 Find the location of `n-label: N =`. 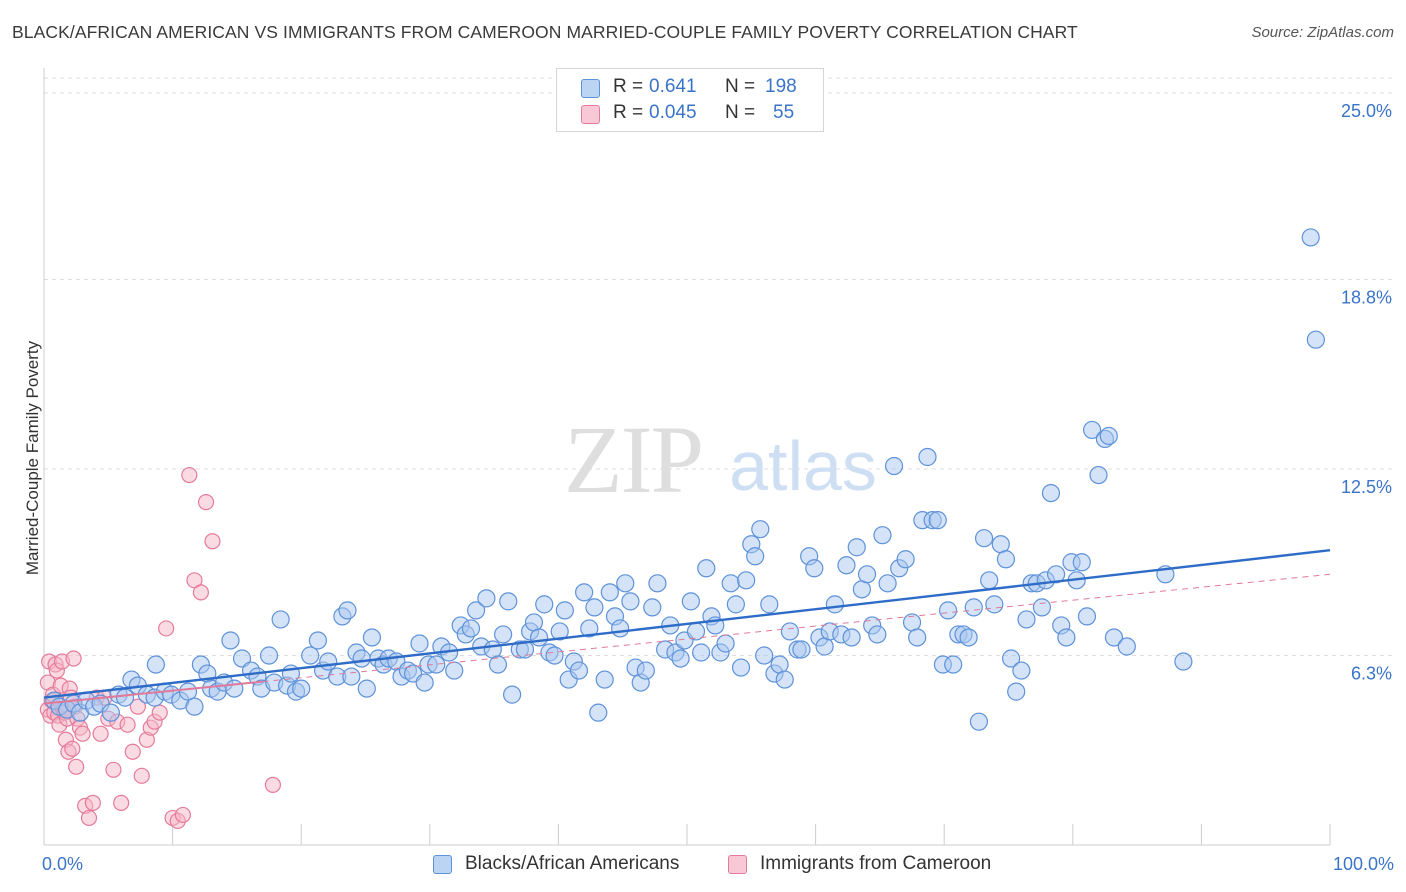

n-label: N = is located at coordinates (740, 86).